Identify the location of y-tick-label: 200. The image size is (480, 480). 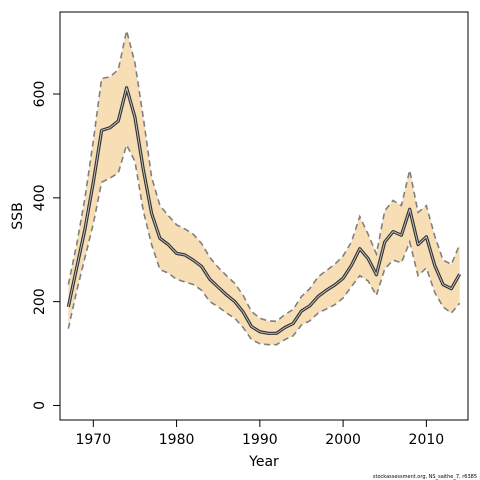
(40, 301).